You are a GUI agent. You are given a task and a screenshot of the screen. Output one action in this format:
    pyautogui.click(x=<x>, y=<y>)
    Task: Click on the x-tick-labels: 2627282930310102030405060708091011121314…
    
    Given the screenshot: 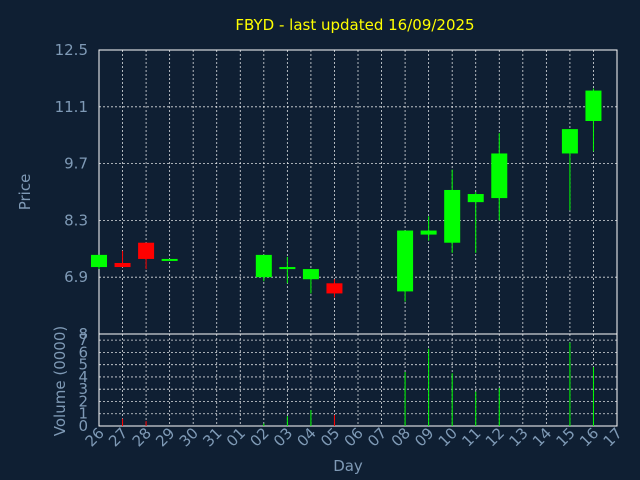 What is the action you would take?
    pyautogui.click(x=354, y=437)
    